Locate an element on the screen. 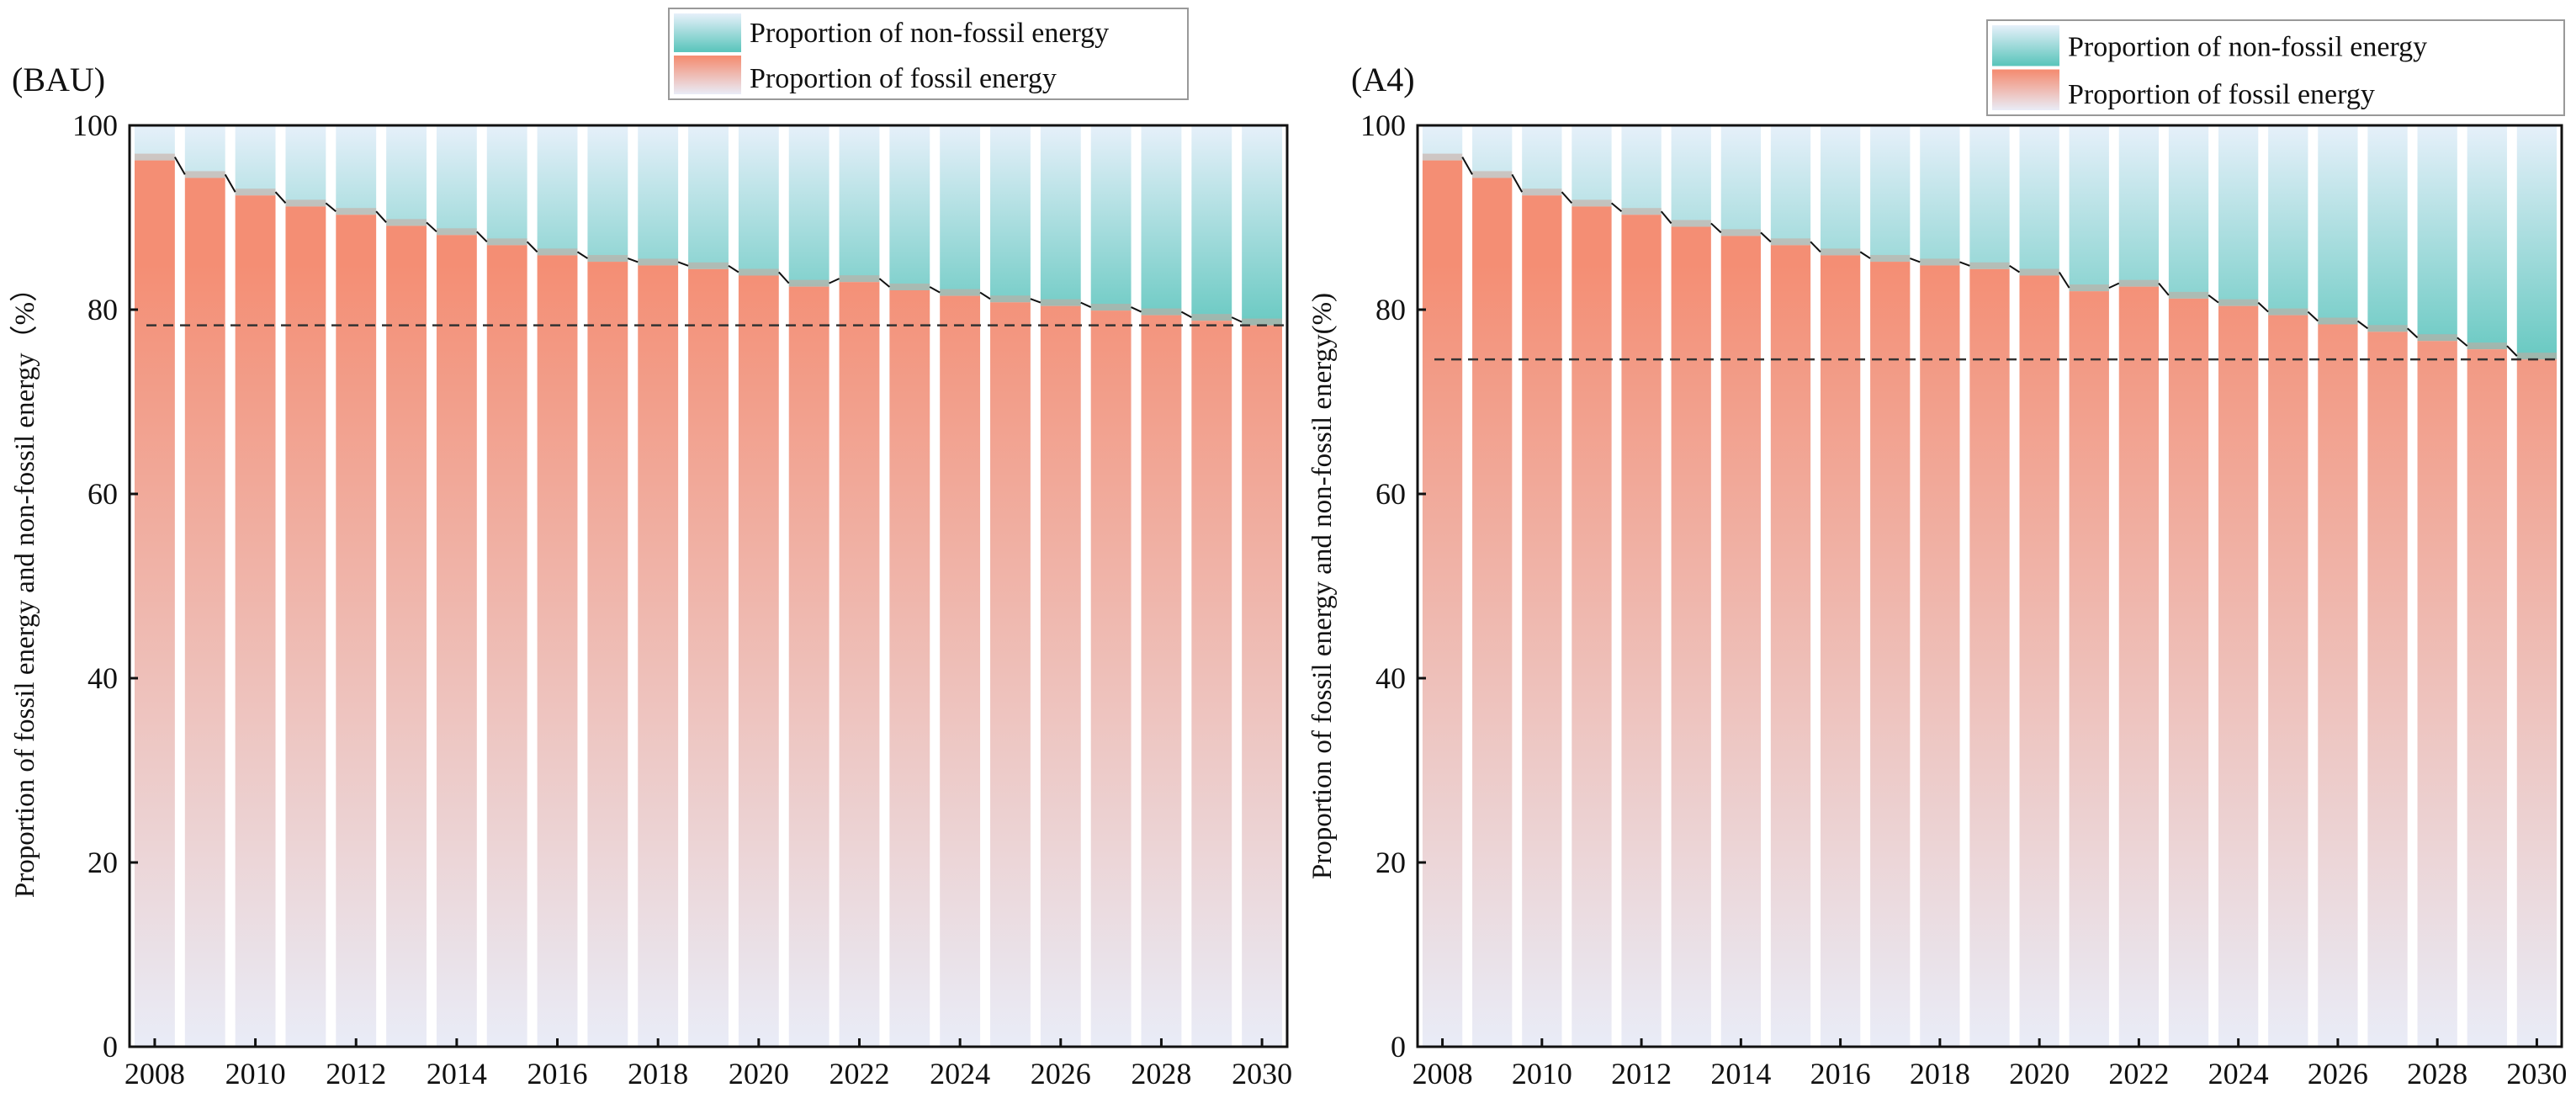  bar-boundary-2012 is located at coordinates (356, 211).